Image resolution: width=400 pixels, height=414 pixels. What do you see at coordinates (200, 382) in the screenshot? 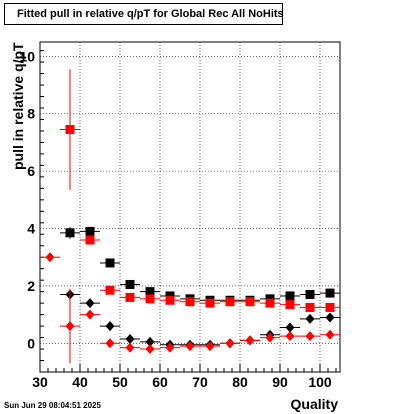
I see `x-tick-label: 70` at bounding box center [200, 382].